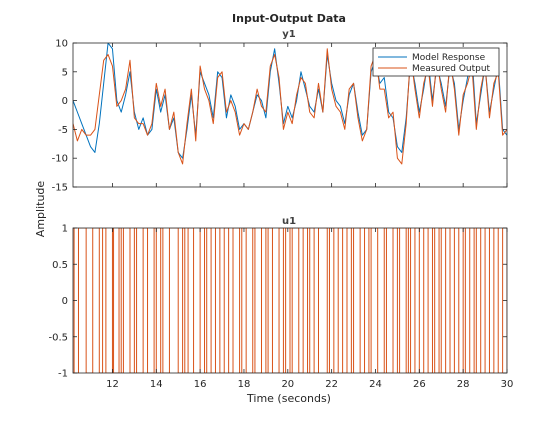 The width and height of the screenshot is (560, 424). What do you see at coordinates (65, 72) in the screenshot?
I see `y-tick-label: 5` at bounding box center [65, 72].